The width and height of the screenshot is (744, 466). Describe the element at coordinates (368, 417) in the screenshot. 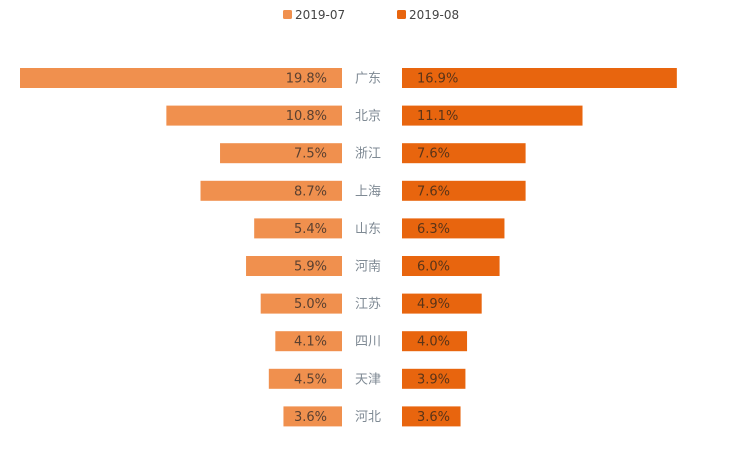

I see `category-label-9: 河北` at that location.